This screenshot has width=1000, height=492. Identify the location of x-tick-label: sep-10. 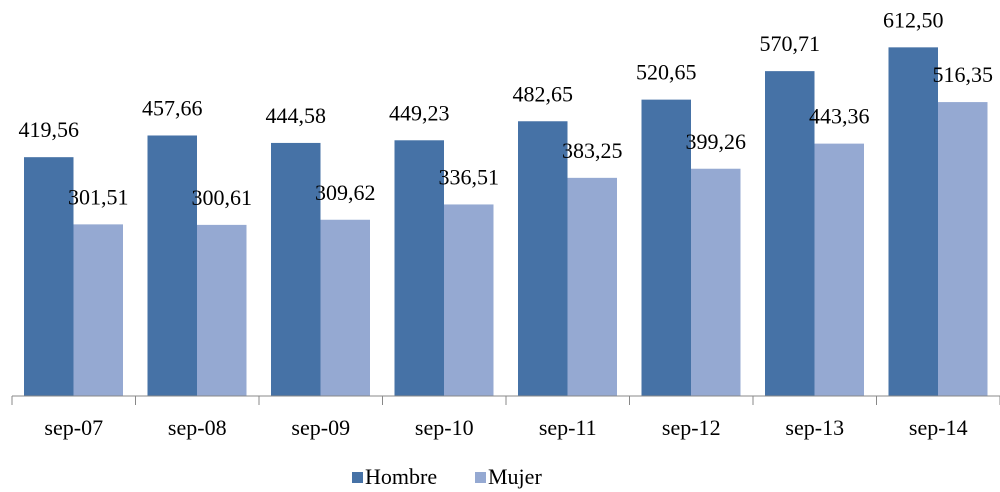
(444, 427).